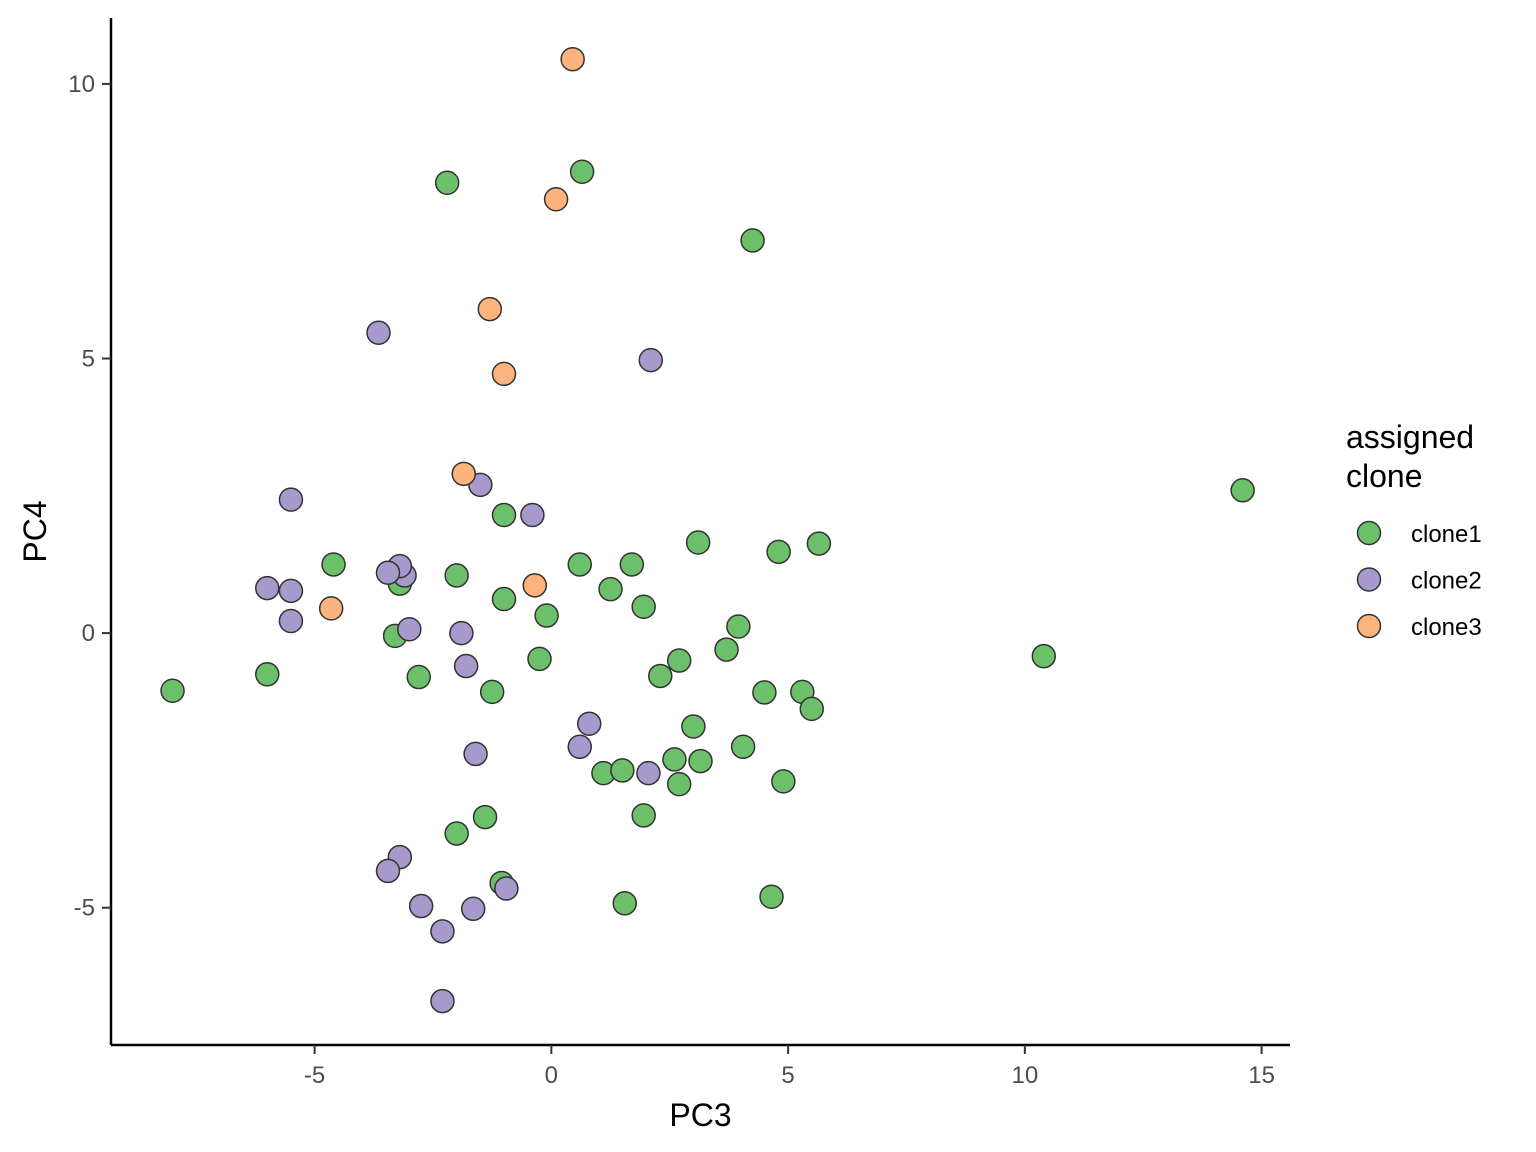 The height and width of the screenshot is (1152, 1536). What do you see at coordinates (35, 531) in the screenshot?
I see `y-axis-title: PC4` at bounding box center [35, 531].